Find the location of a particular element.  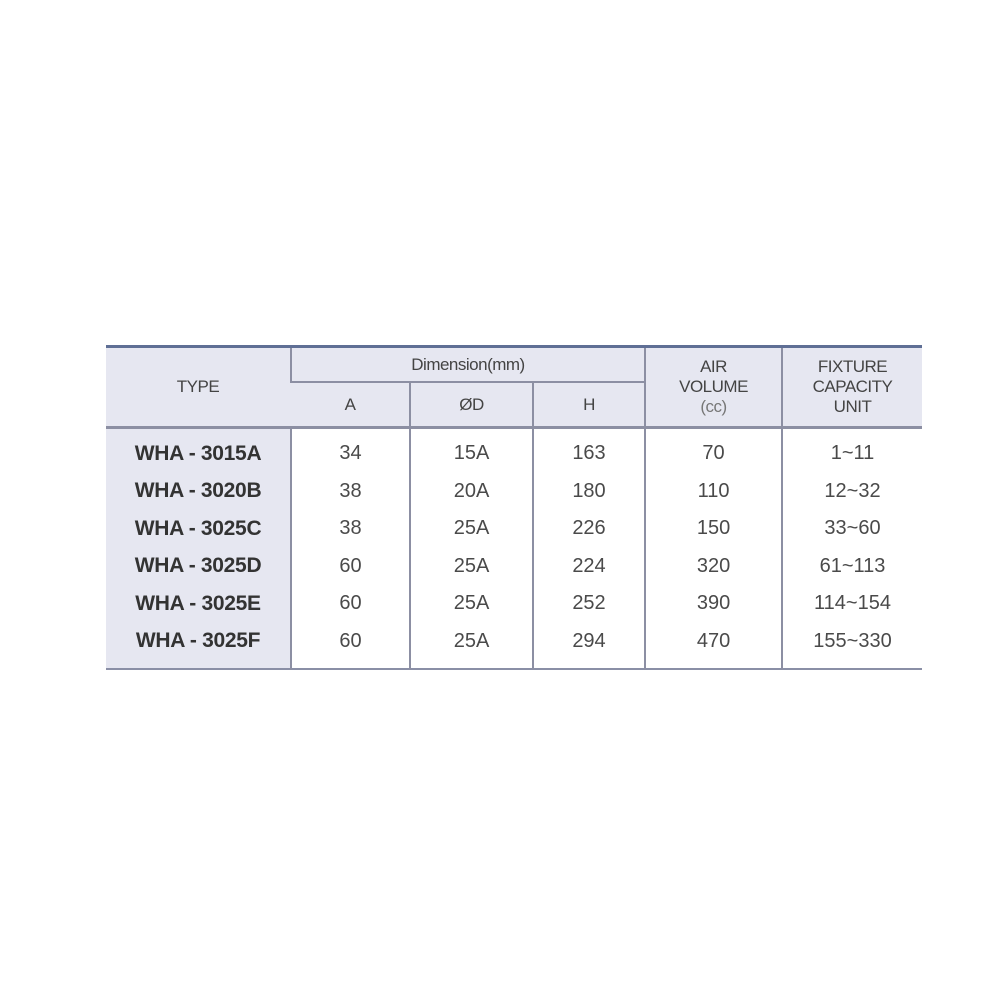

header-h: H is located at coordinates (588, 405).